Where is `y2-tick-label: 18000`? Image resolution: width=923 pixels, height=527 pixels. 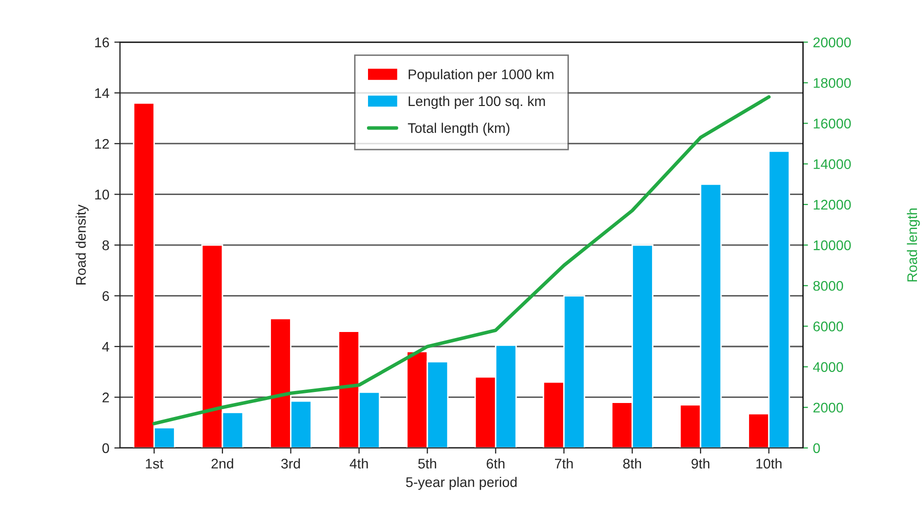
y2-tick-label: 18000 is located at coordinates (832, 83).